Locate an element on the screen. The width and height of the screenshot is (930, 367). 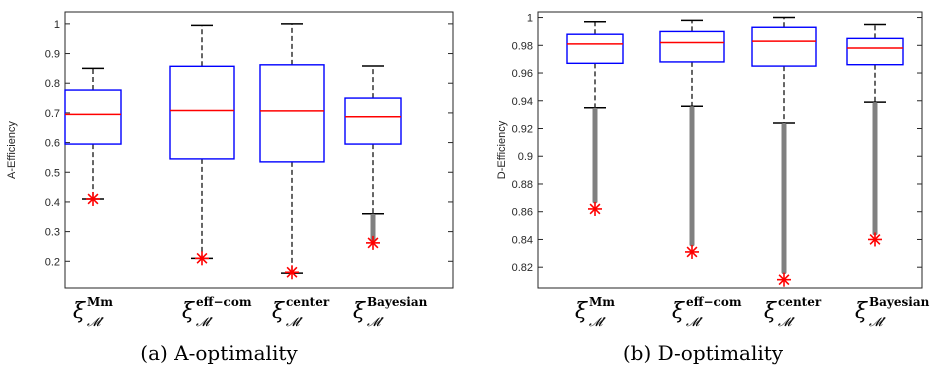
y-tick-label: 0.92 is located at coordinates (522, 130).